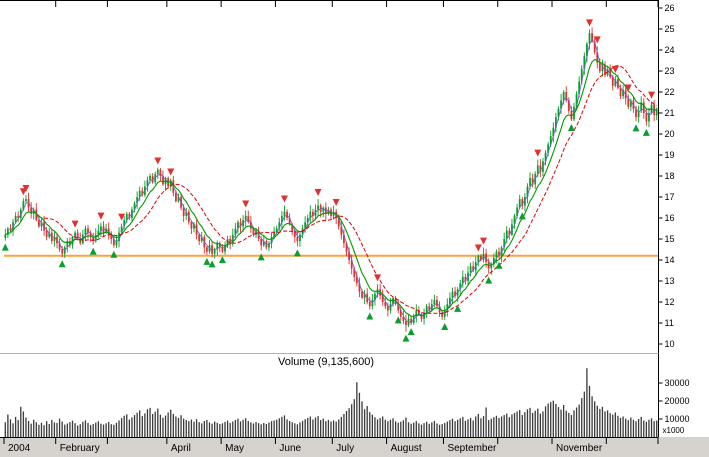 The image size is (709, 457). Describe the element at coordinates (670, 113) in the screenshot. I see `price-axis-label: 21` at that location.